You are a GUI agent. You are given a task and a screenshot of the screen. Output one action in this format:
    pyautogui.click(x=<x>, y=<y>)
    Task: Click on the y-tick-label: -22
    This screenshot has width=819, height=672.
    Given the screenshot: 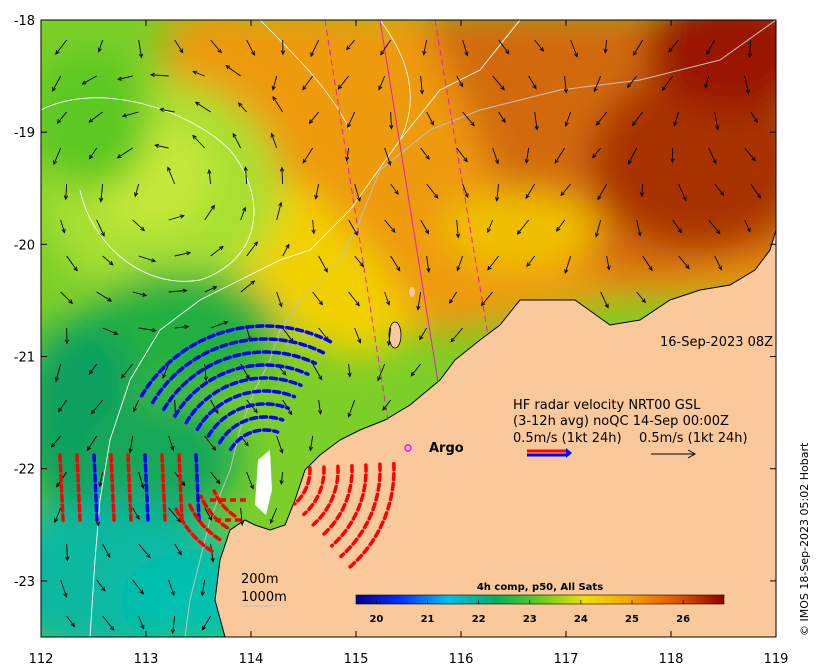 What is the action you would take?
    pyautogui.click(x=24, y=470)
    